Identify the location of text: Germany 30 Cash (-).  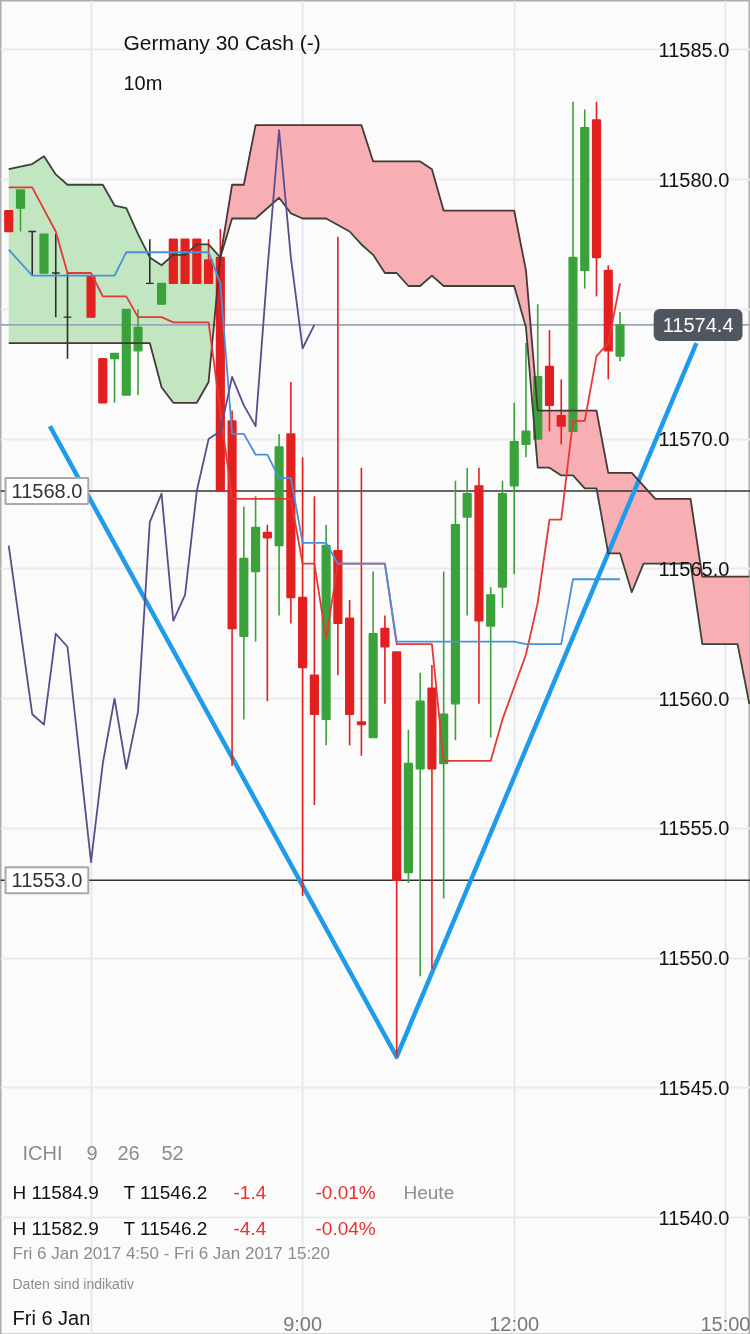
(222, 42).